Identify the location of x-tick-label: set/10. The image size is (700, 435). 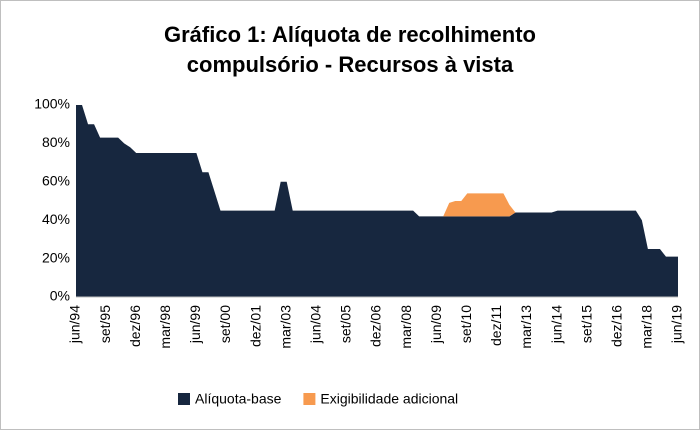
(466, 324).